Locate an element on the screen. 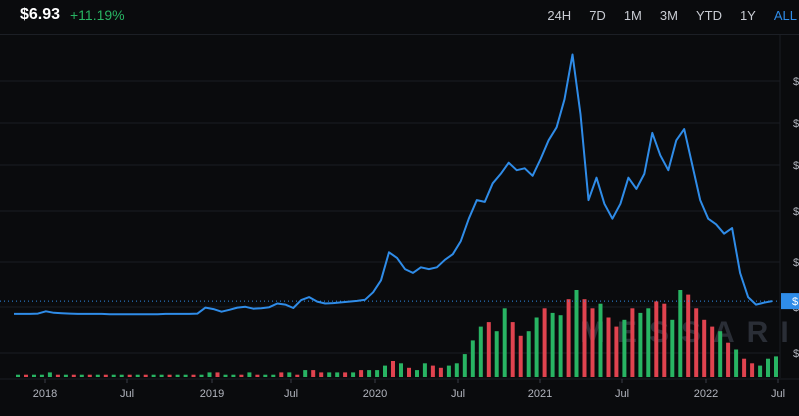 The width and height of the screenshot is (799, 416). header-divider is located at coordinates (399, 34).